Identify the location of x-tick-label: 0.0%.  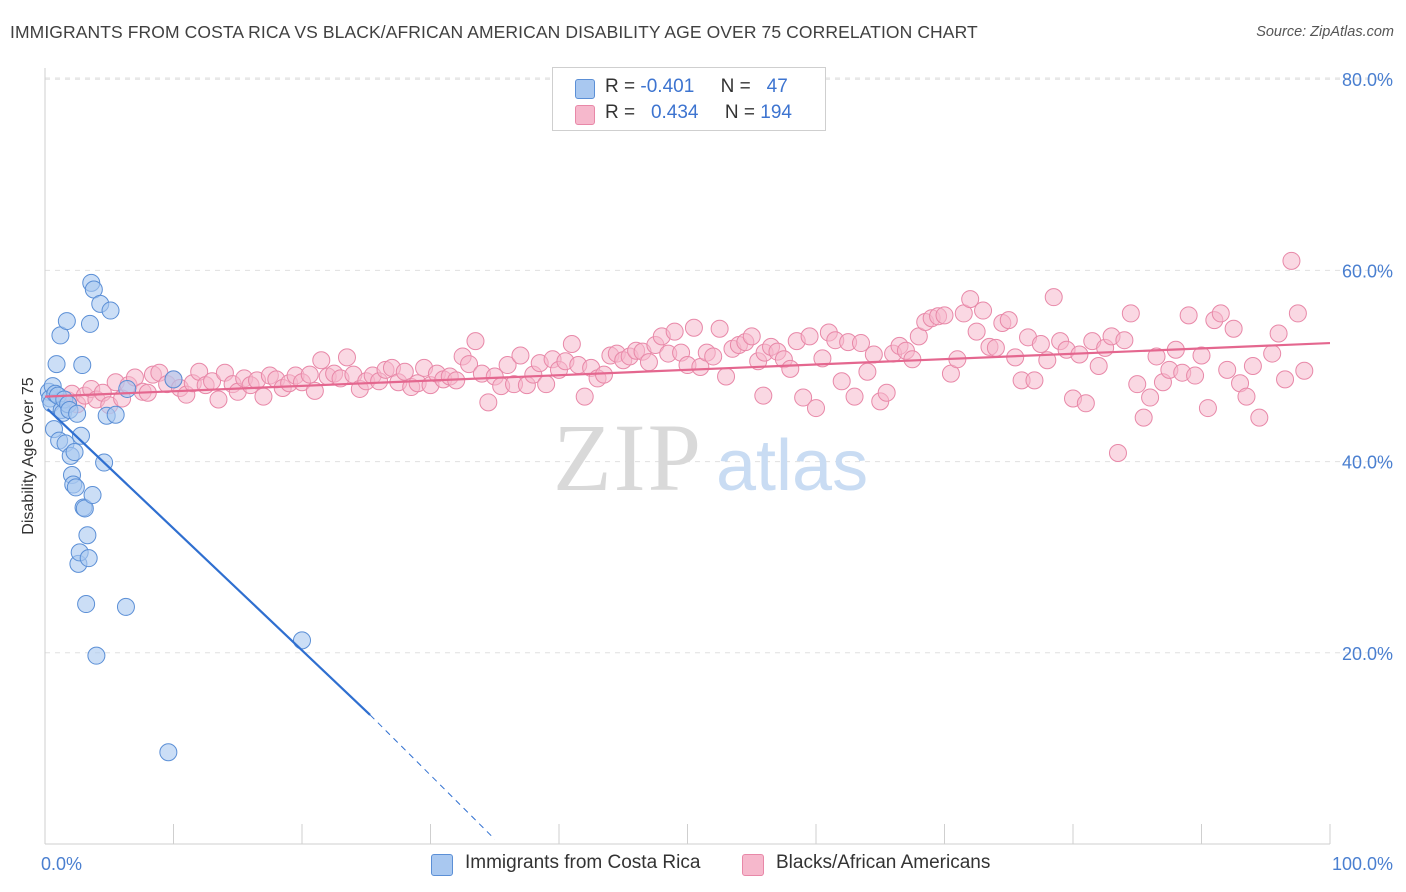
(61, 864).